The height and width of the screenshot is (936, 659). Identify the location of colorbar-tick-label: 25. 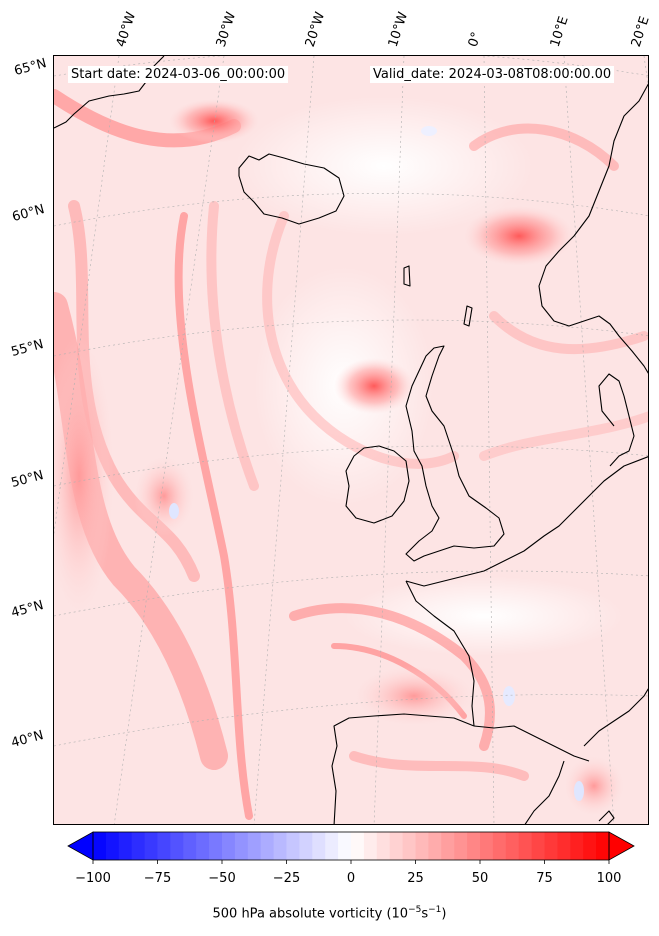
(415, 878).